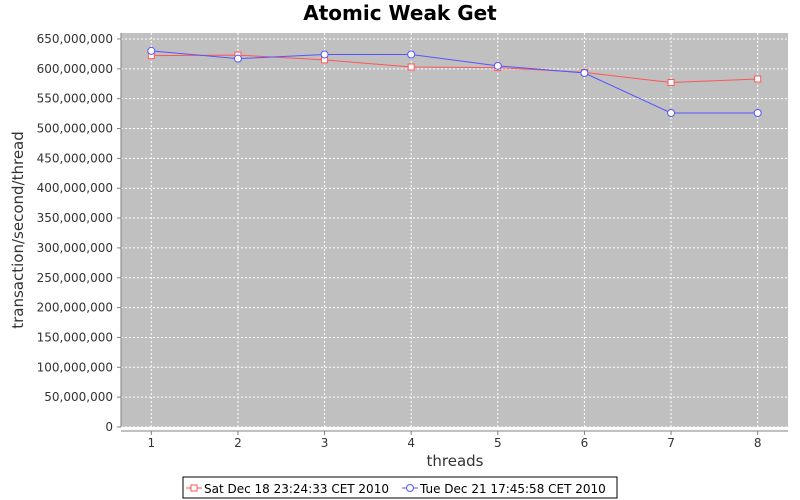  Describe the element at coordinates (75, 39) in the screenshot. I see `y-tick-label: 650,000,000` at that location.